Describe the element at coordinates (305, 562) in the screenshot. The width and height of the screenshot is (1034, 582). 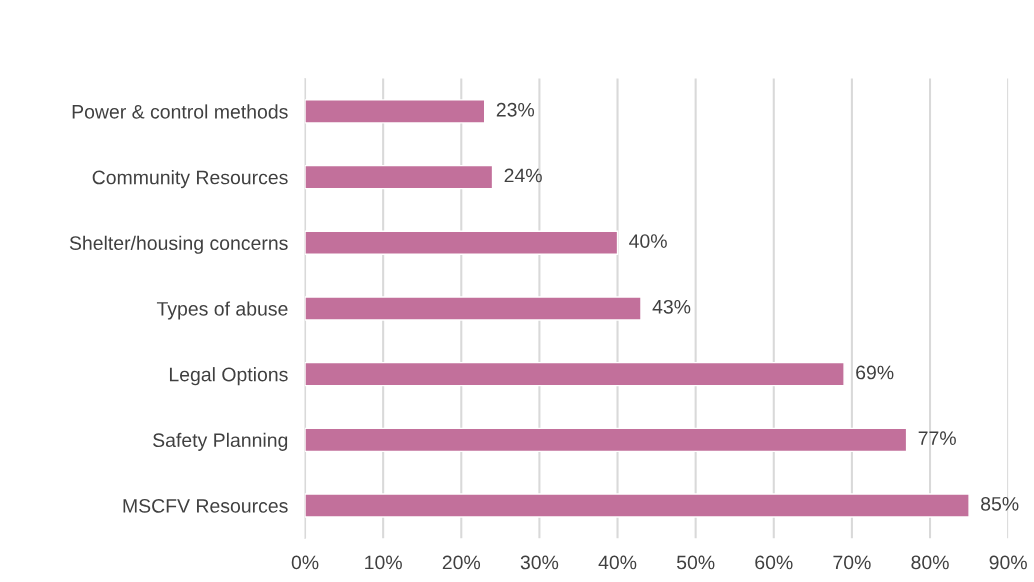
I see `x-tick-label: 0%` at that location.